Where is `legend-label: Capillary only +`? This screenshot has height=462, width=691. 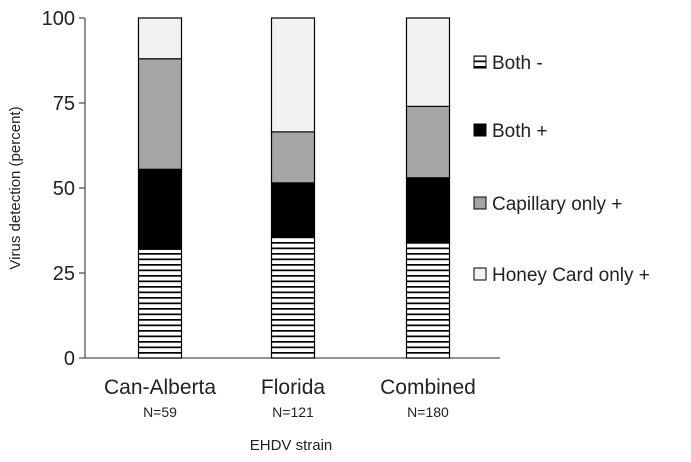 legend-label: Capillary only + is located at coordinates (557, 204).